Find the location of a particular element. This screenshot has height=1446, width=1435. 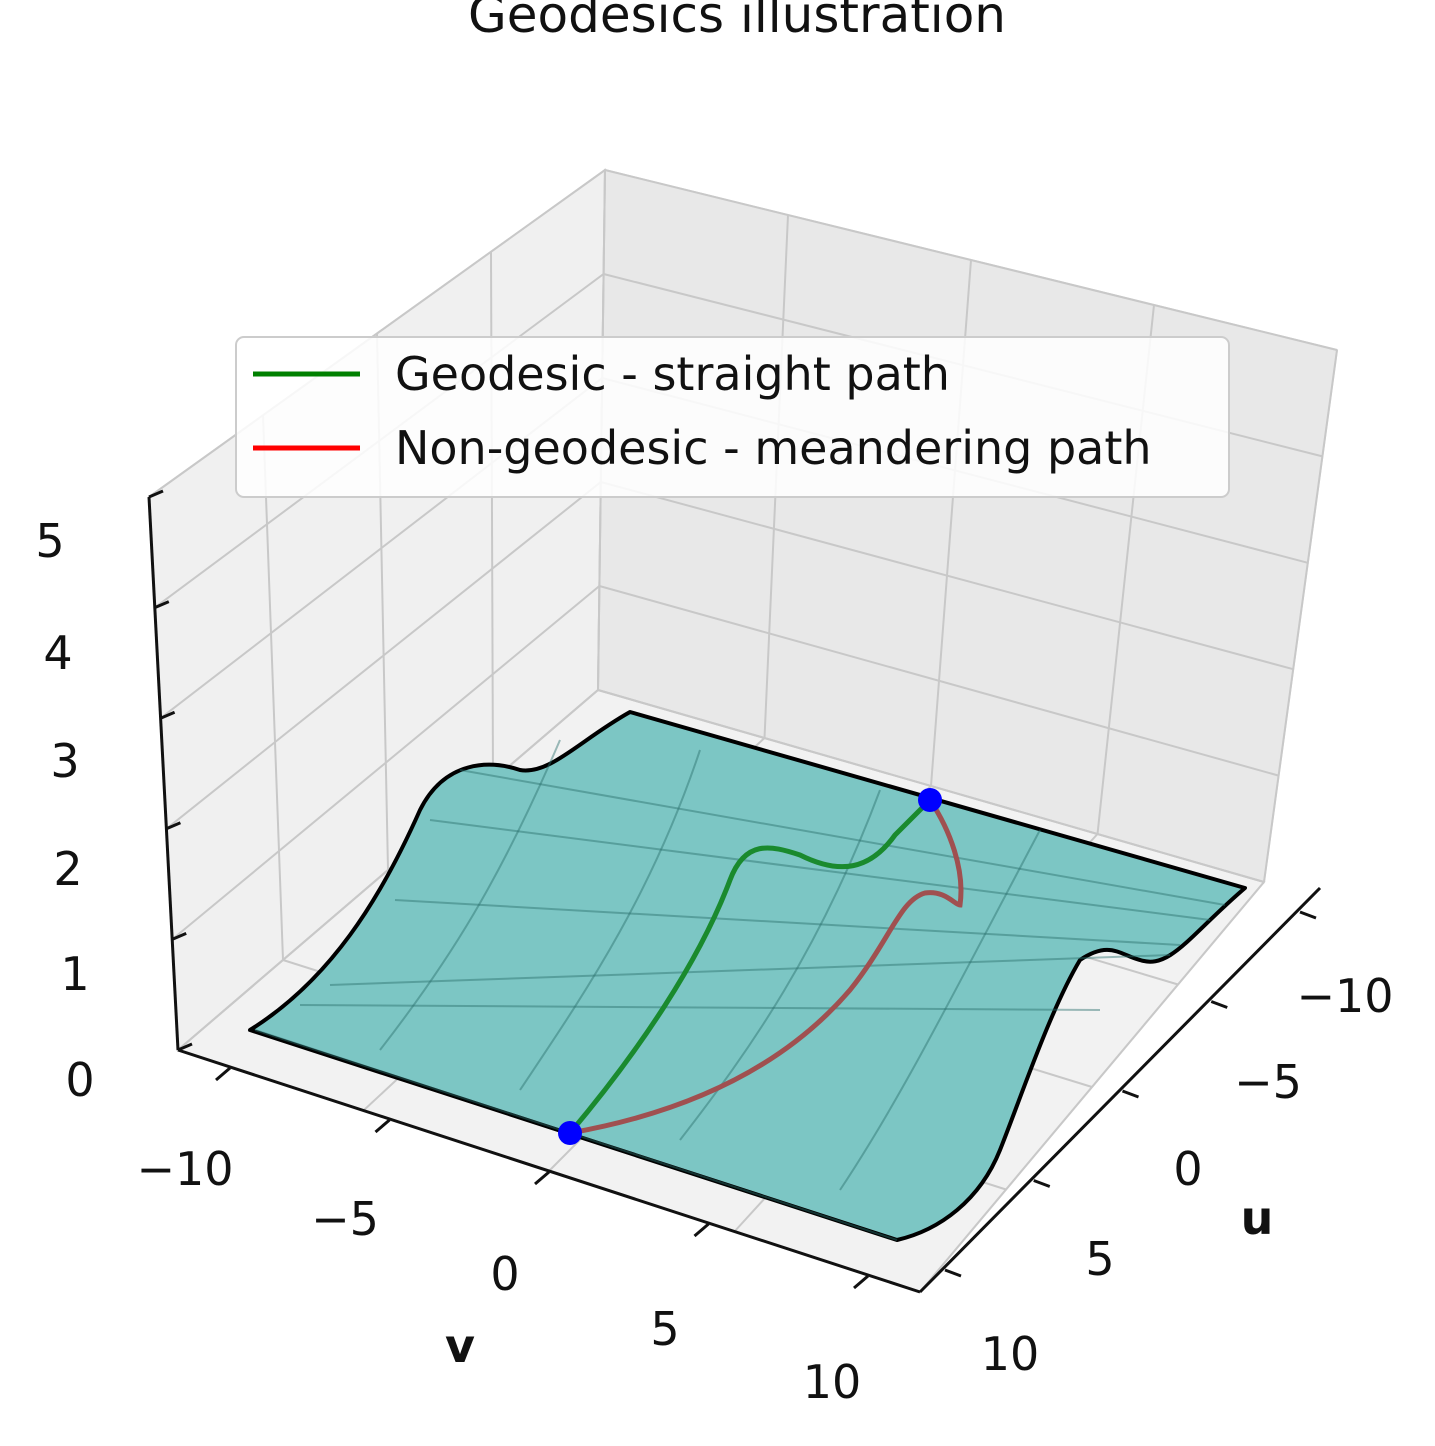

end-point-marker is located at coordinates (930, 800).